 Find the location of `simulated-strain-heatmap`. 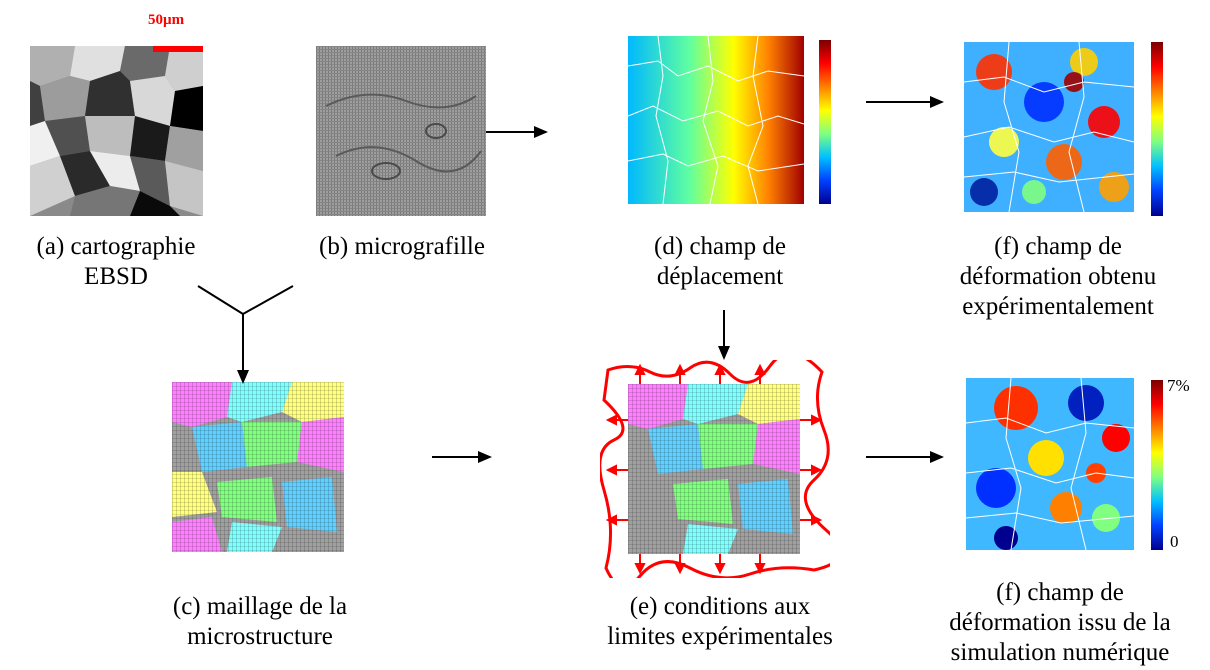

simulated-strain-heatmap is located at coordinates (1050, 464).